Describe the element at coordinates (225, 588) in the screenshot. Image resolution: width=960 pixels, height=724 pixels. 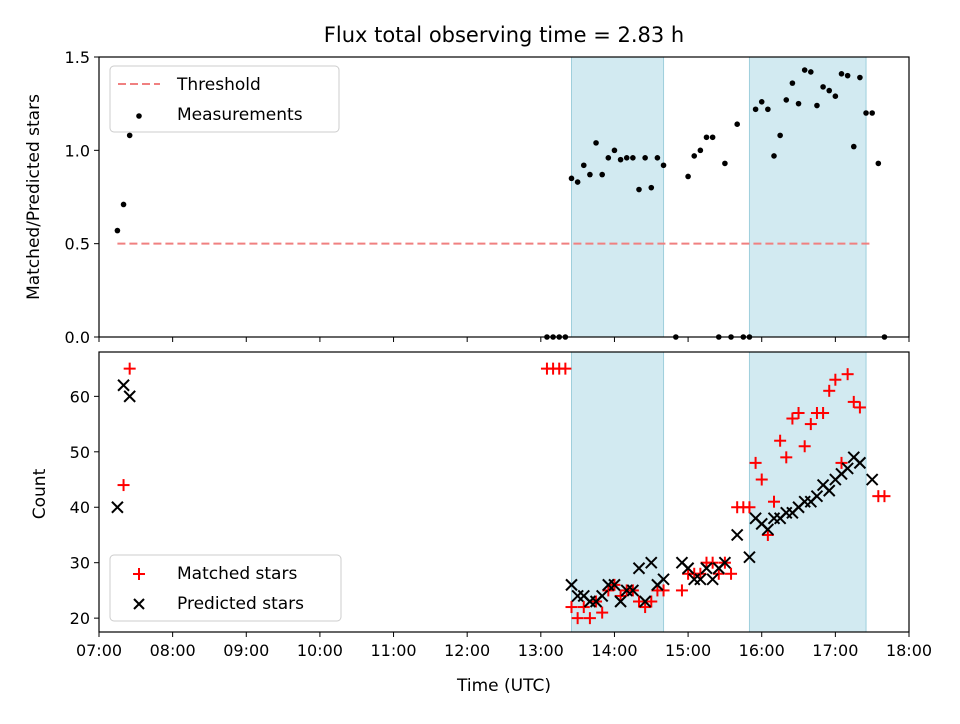
I see `bottom-legend-box` at that location.